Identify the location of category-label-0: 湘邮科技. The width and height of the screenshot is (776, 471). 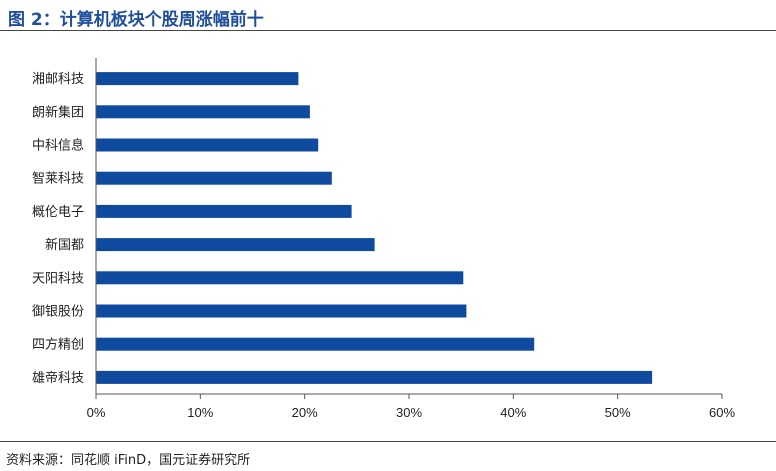
(58, 79).